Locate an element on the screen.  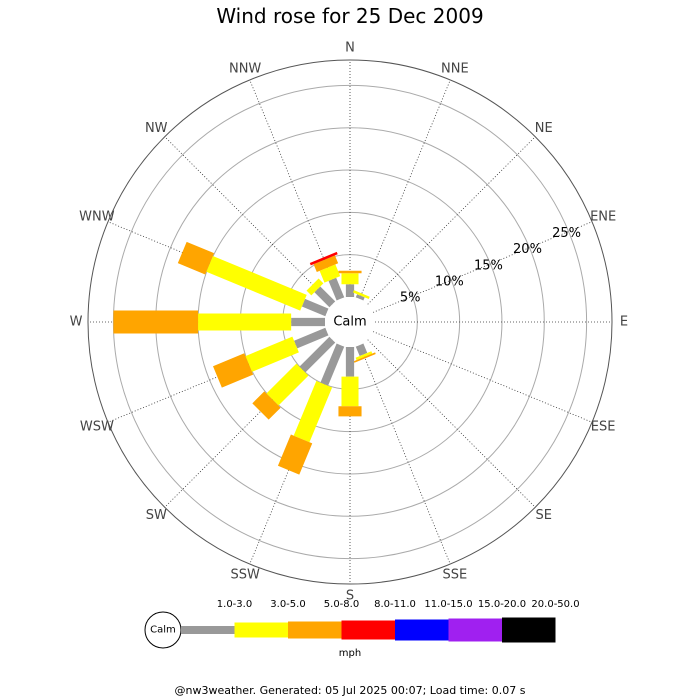
direction-label: SE is located at coordinates (544, 515).